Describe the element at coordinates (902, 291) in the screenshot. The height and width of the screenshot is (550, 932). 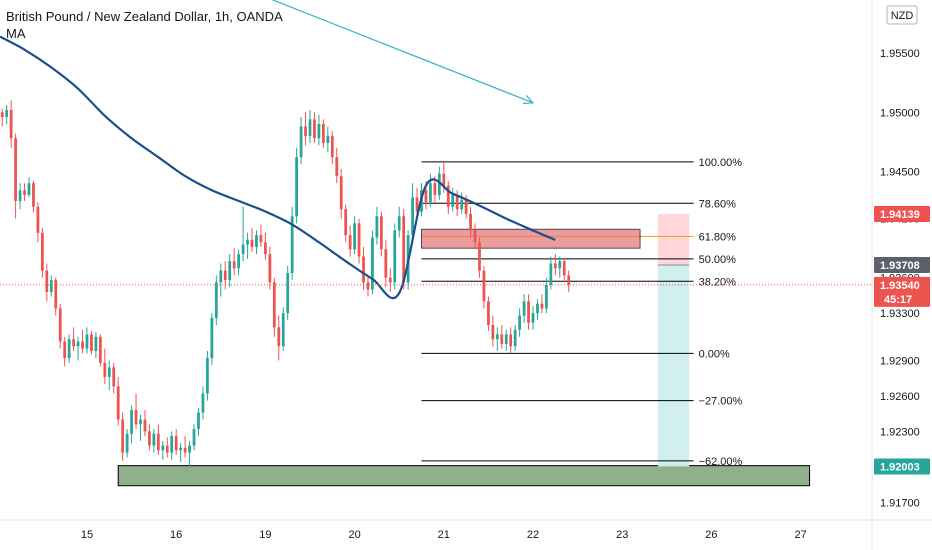
I see `price-tag-last` at that location.